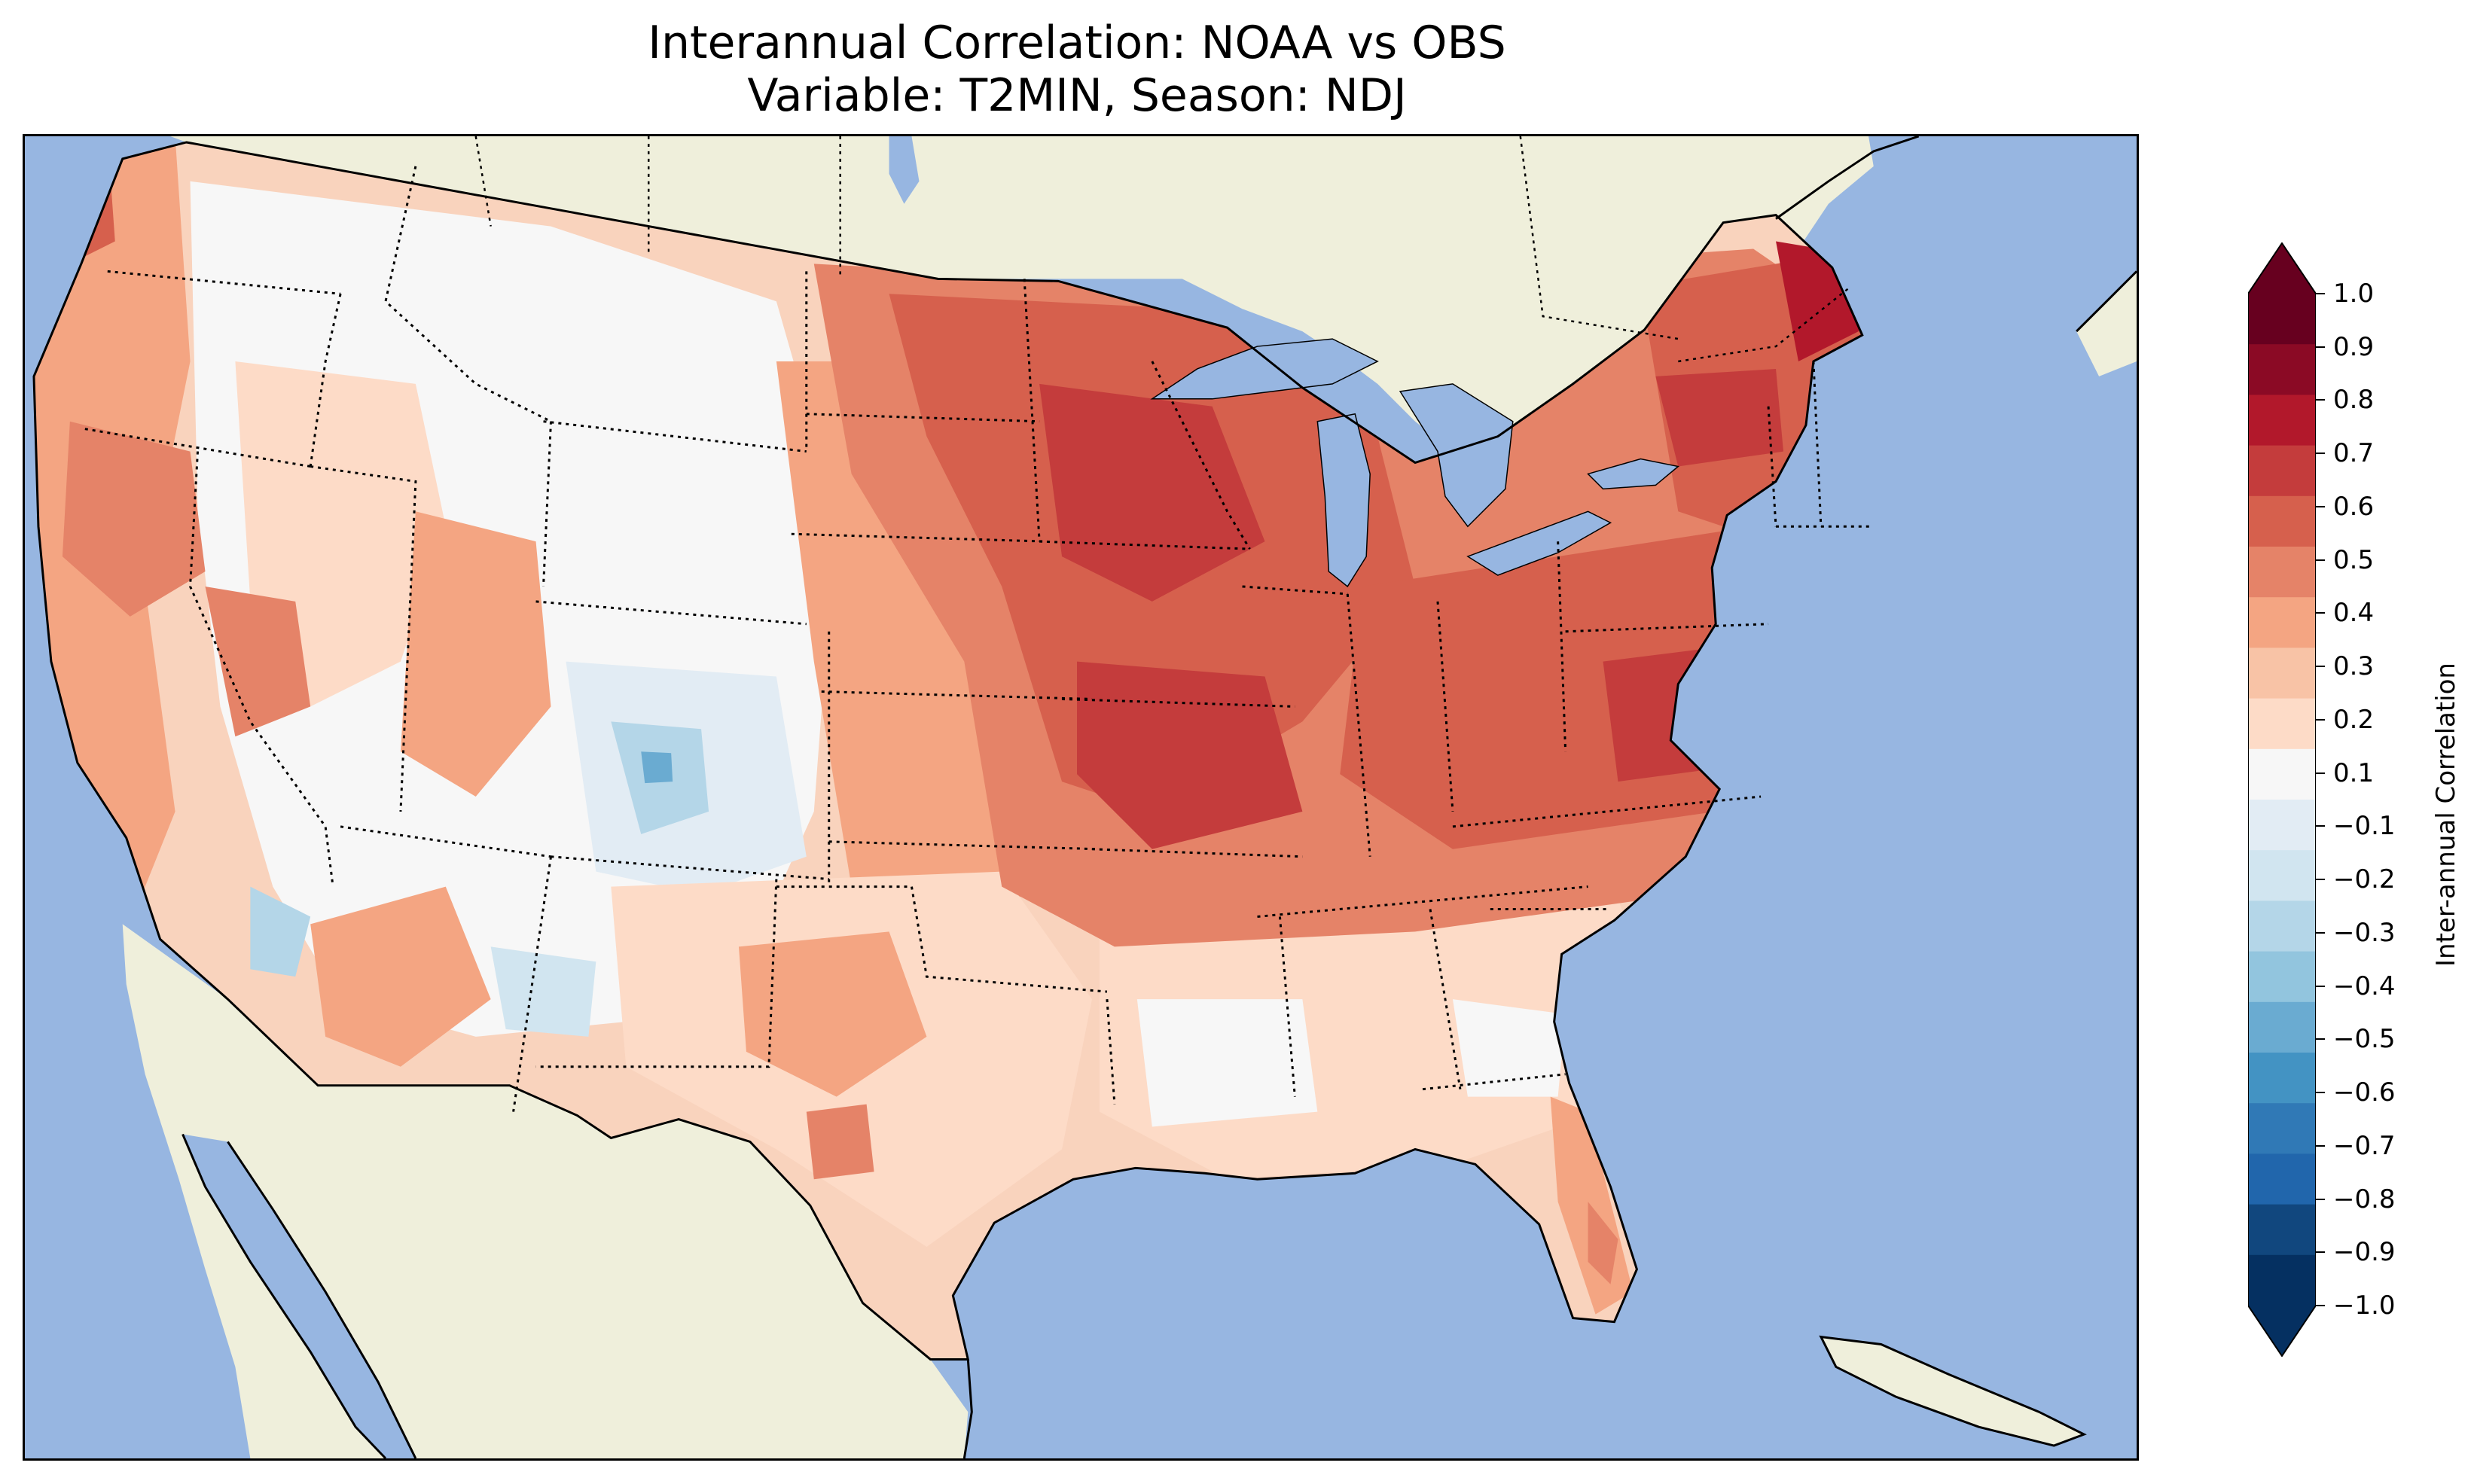  Describe the element at coordinates (2107, 301) in the screenshot. I see `nova-scotia-coastline` at that location.